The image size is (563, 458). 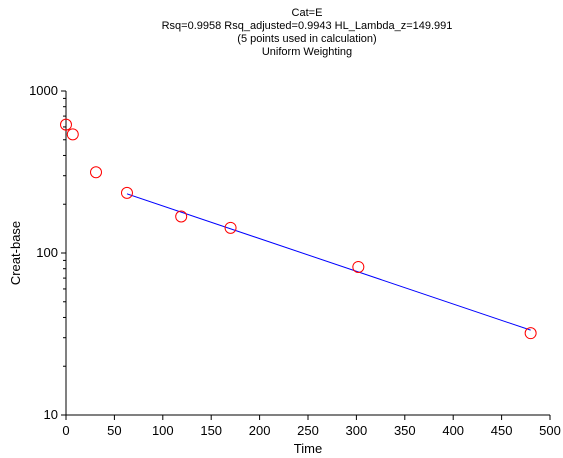 I want to click on title-line-points-used: (5 points used in calculation), so click(x=306, y=39).